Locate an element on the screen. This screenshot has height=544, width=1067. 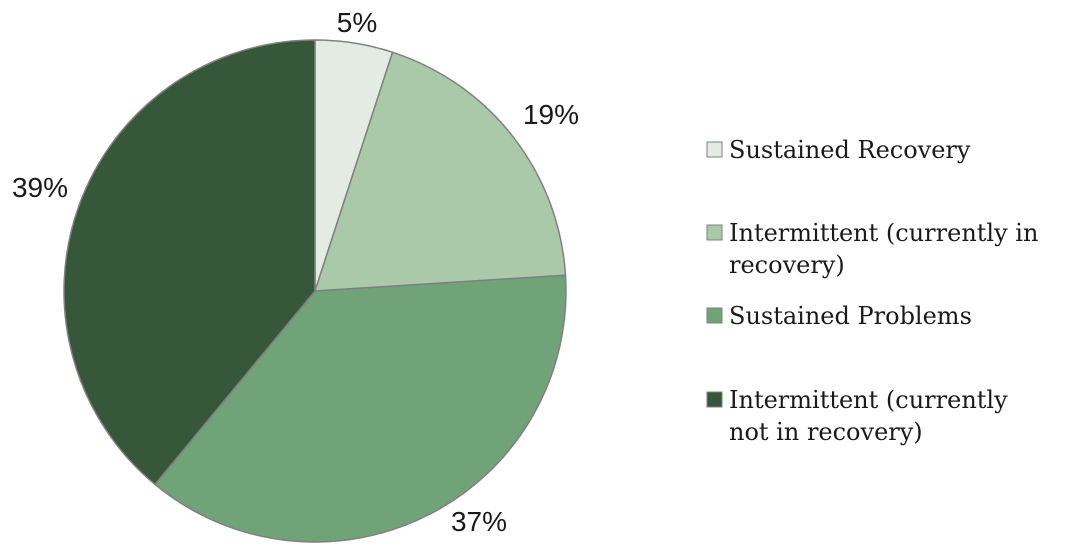
data-label-3: 37% is located at coordinates (479, 521).